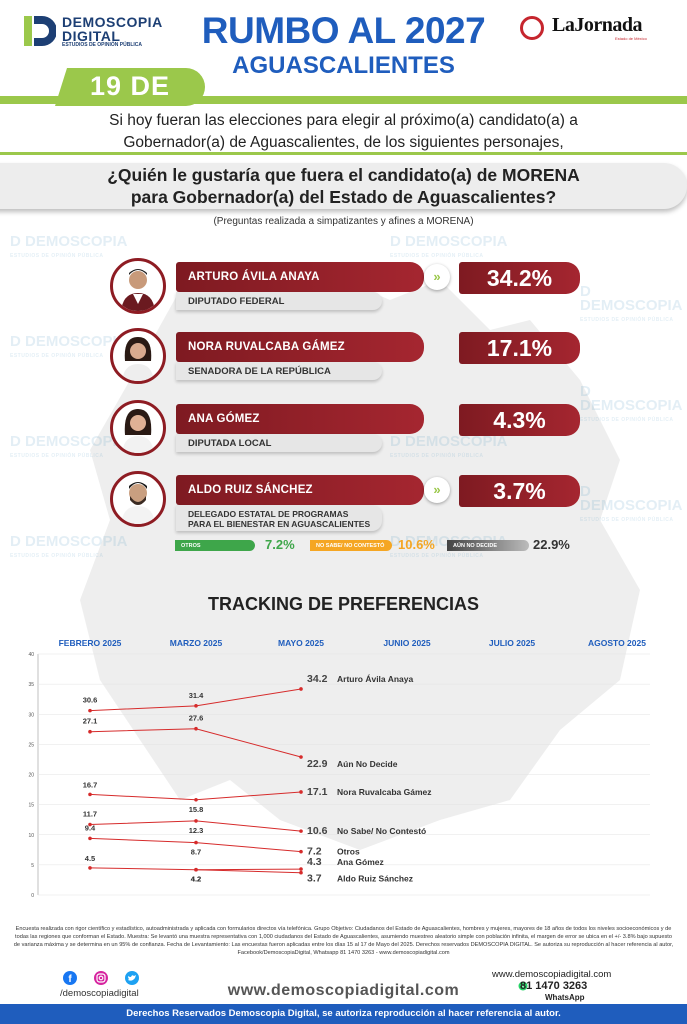  What do you see at coordinates (351, 545) in the screenshot?
I see `no-sabe-bar: NO SABE/ NO CONTESTÓ` at bounding box center [351, 545].